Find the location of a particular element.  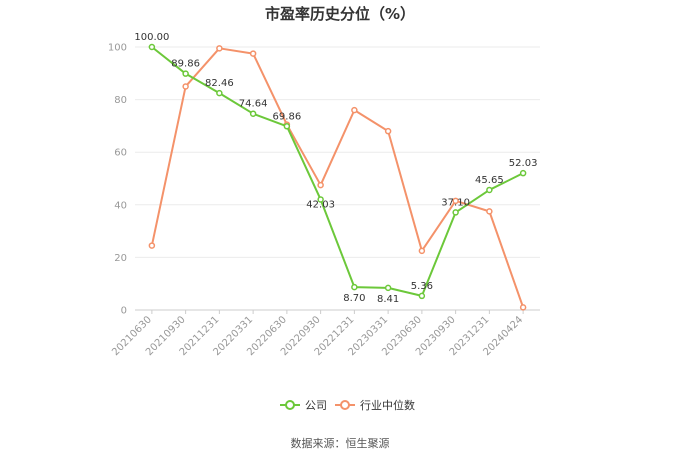

data-label: 45.65 is located at coordinates (489, 180).